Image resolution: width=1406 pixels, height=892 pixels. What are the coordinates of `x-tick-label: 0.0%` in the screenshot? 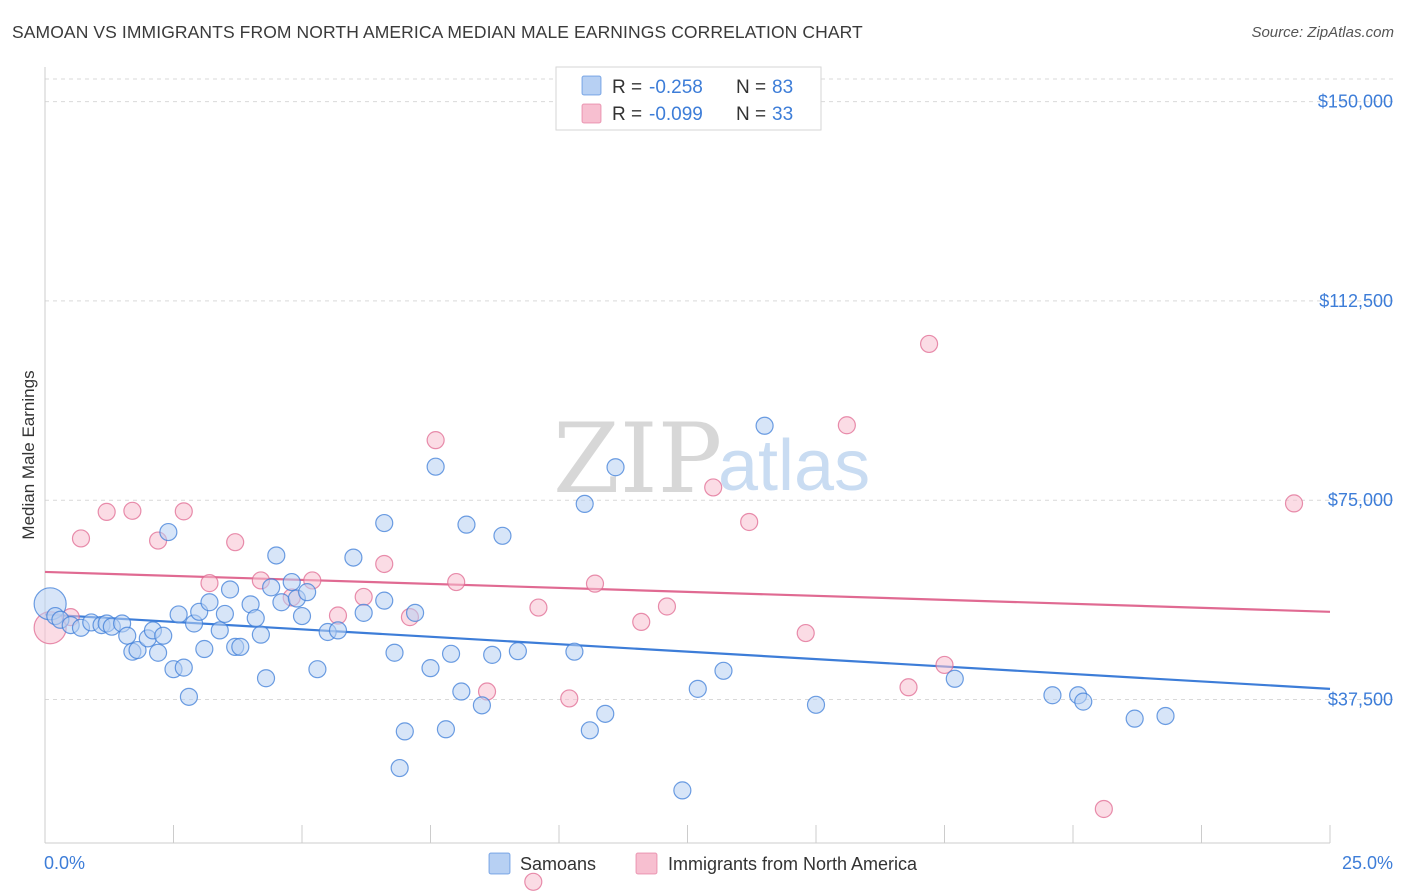 It's located at (64, 863).